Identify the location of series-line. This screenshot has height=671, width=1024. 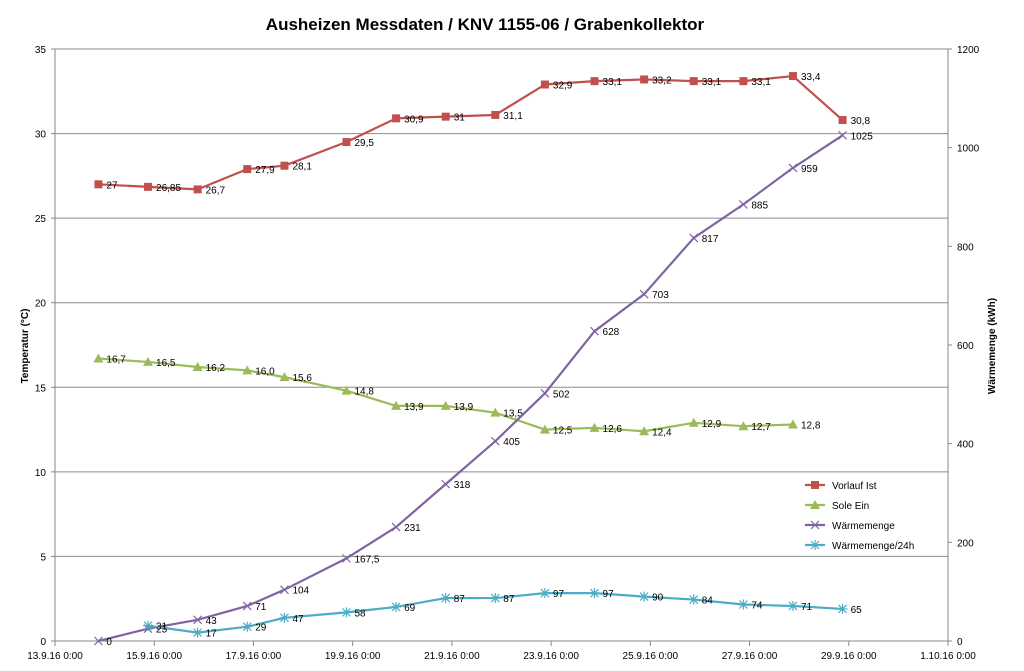
(446, 395).